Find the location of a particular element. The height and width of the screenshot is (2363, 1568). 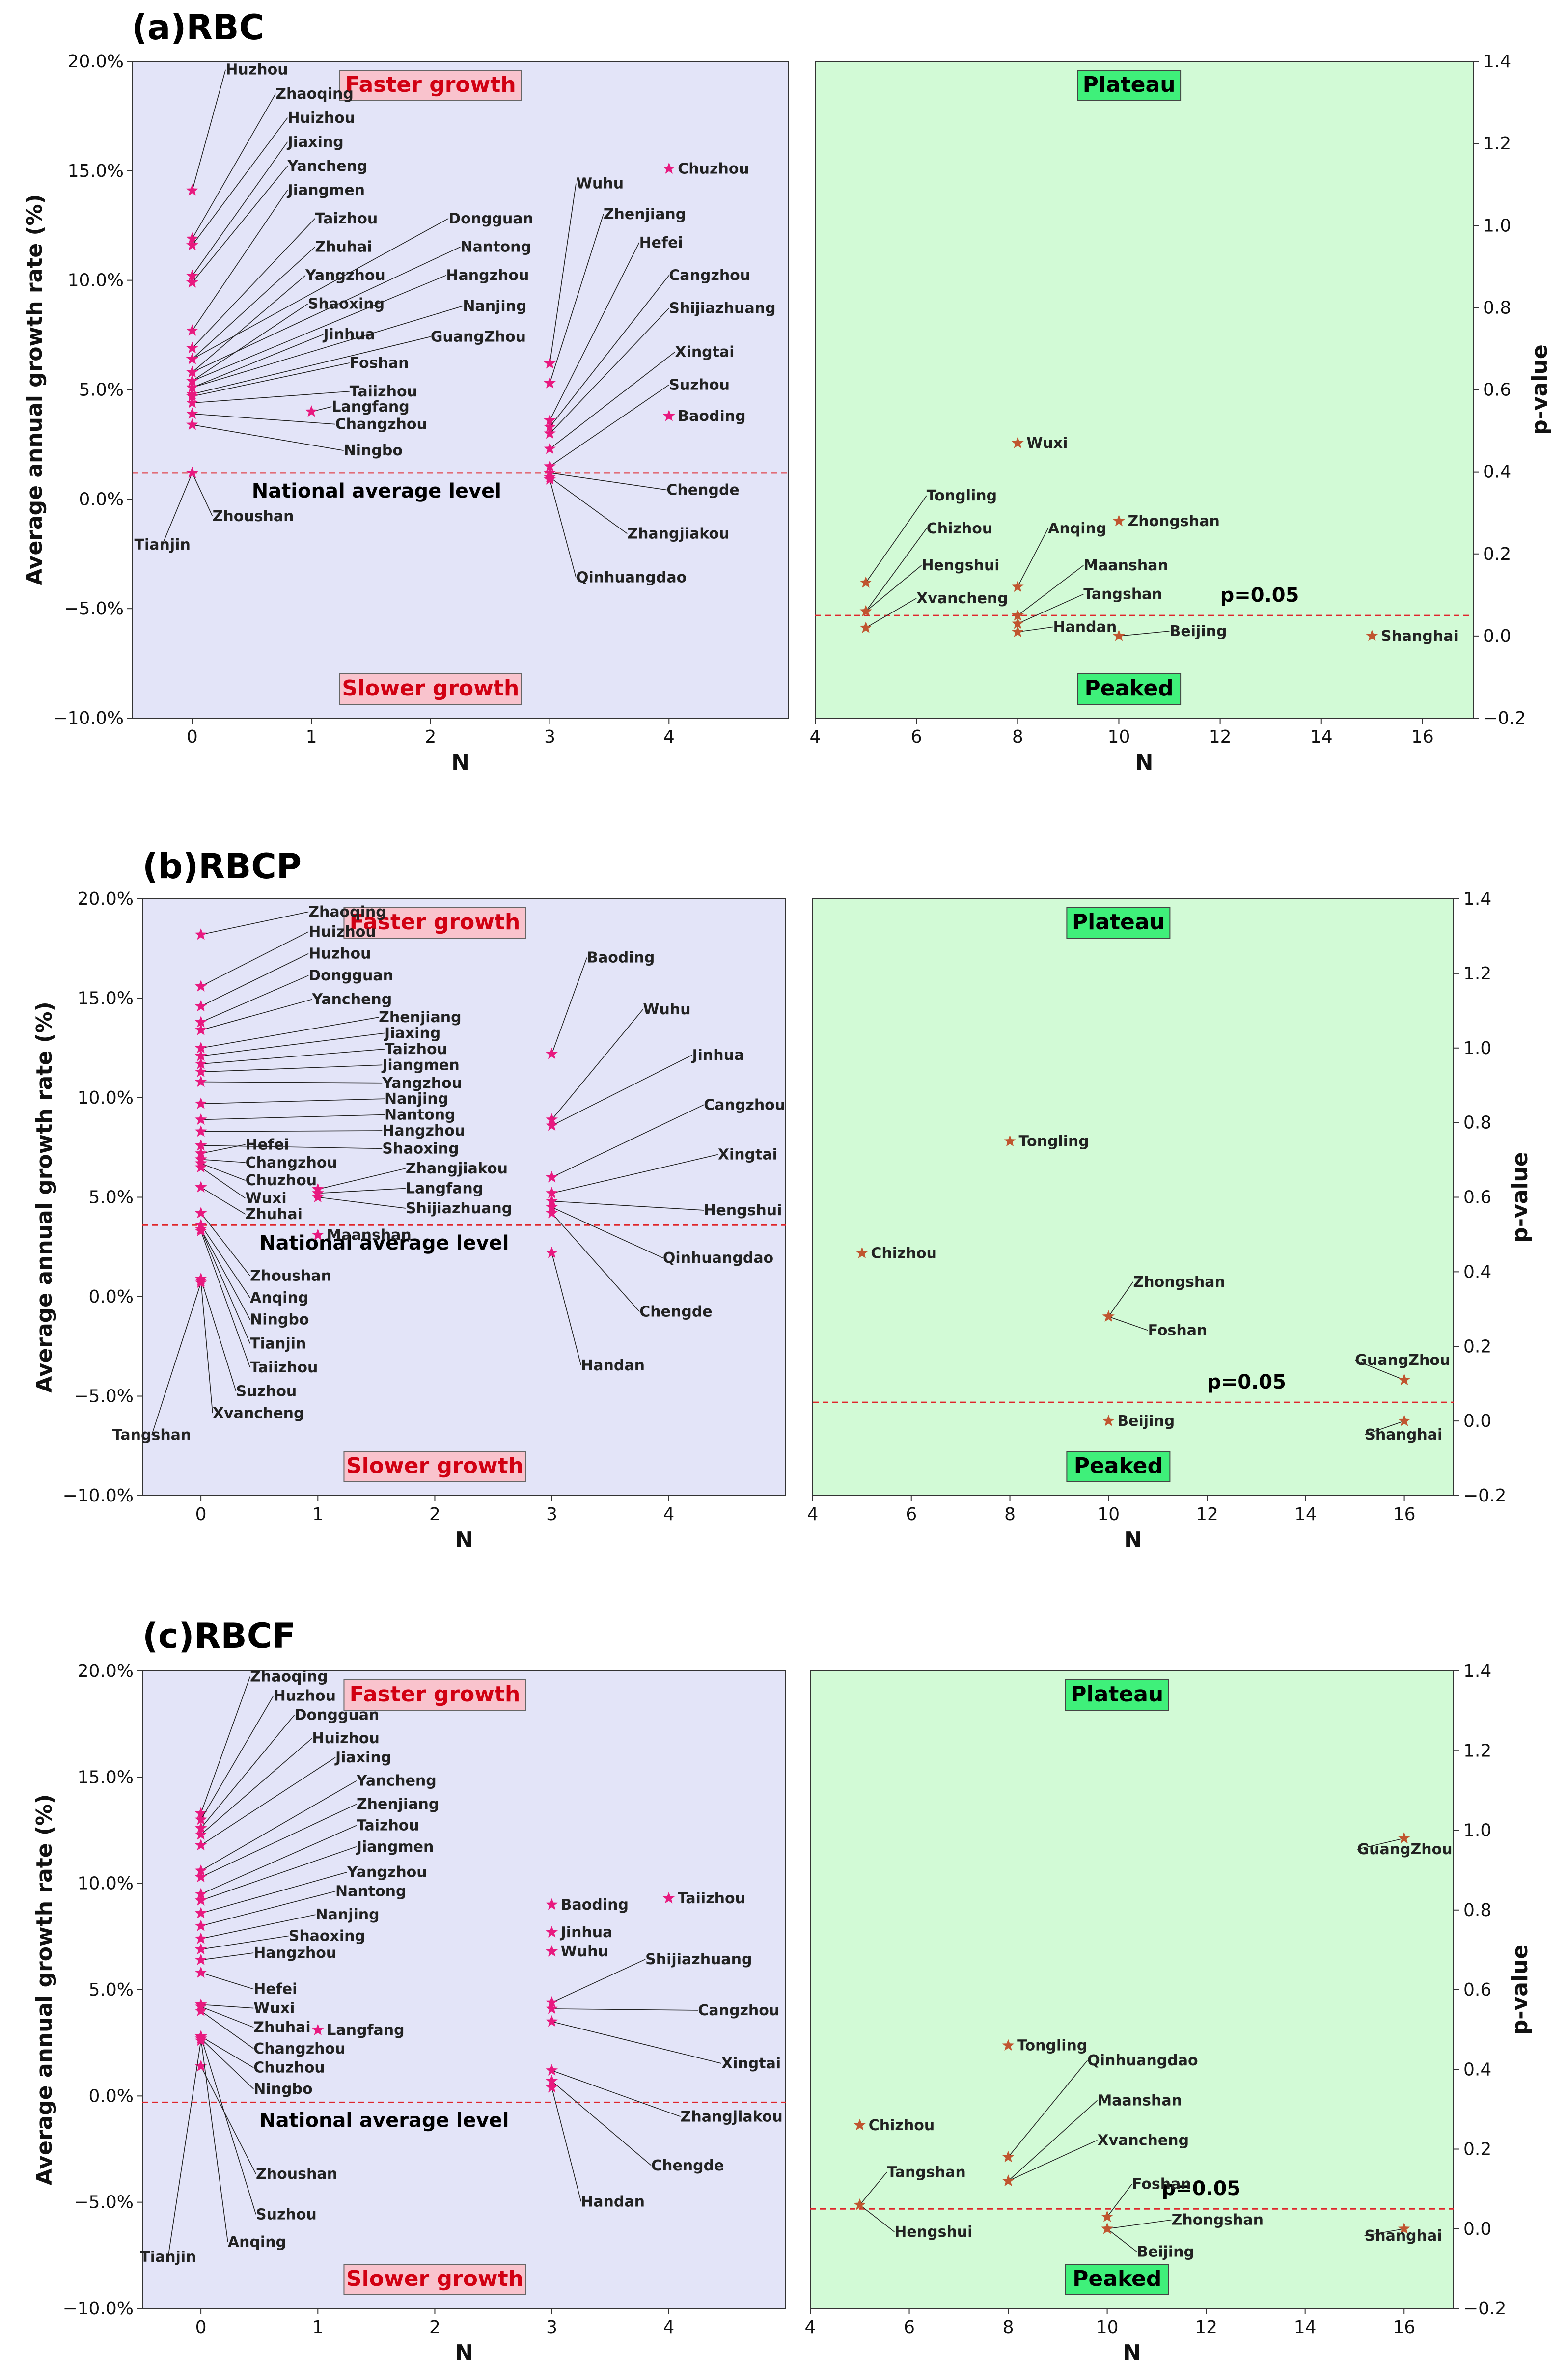

point-label: Yangzhou is located at coordinates (387, 1872).